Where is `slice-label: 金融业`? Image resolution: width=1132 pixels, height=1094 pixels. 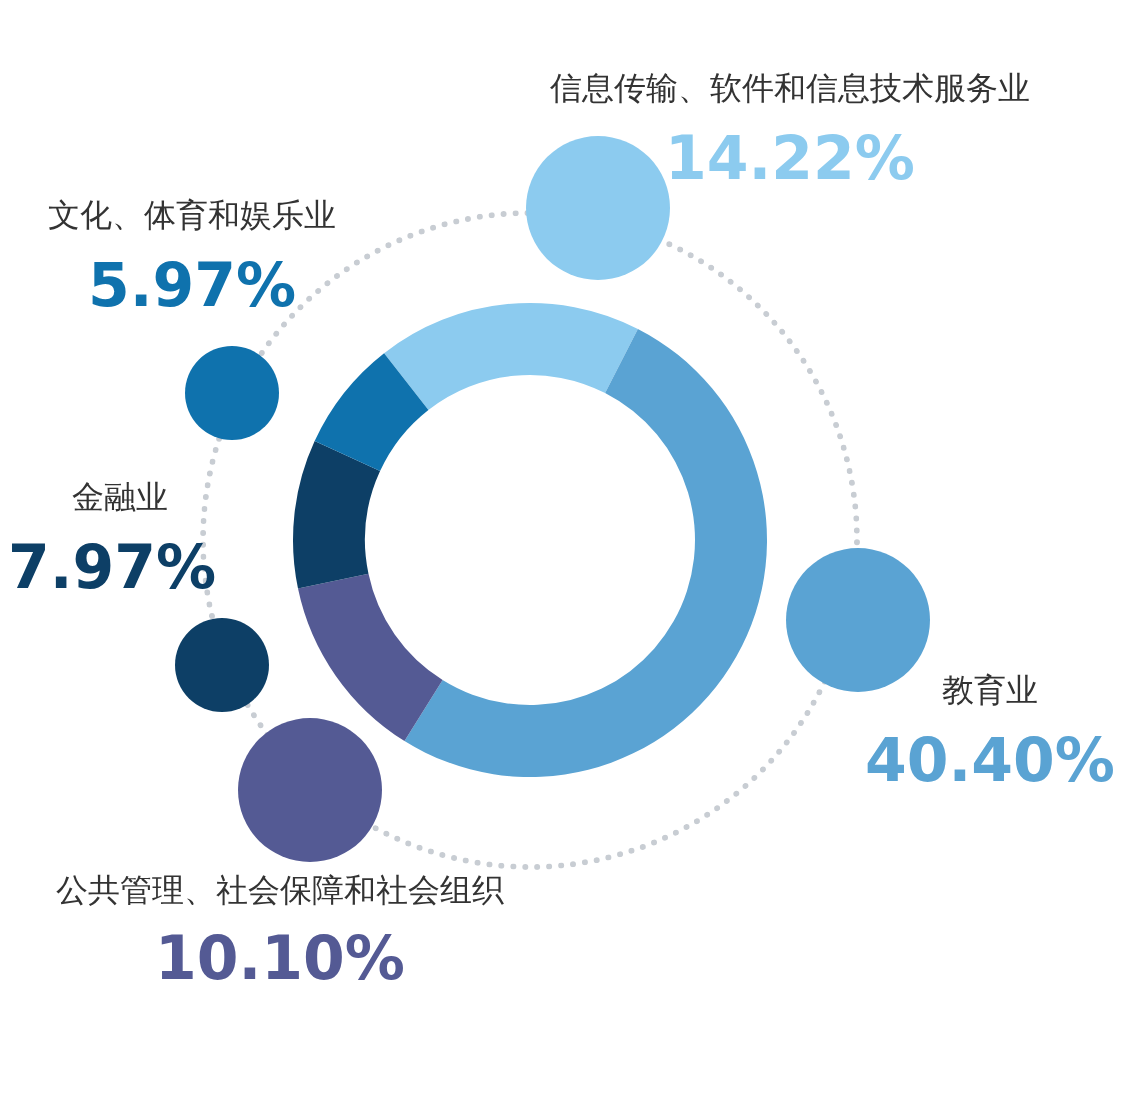 slice-label: 金融业 is located at coordinates (120, 497).